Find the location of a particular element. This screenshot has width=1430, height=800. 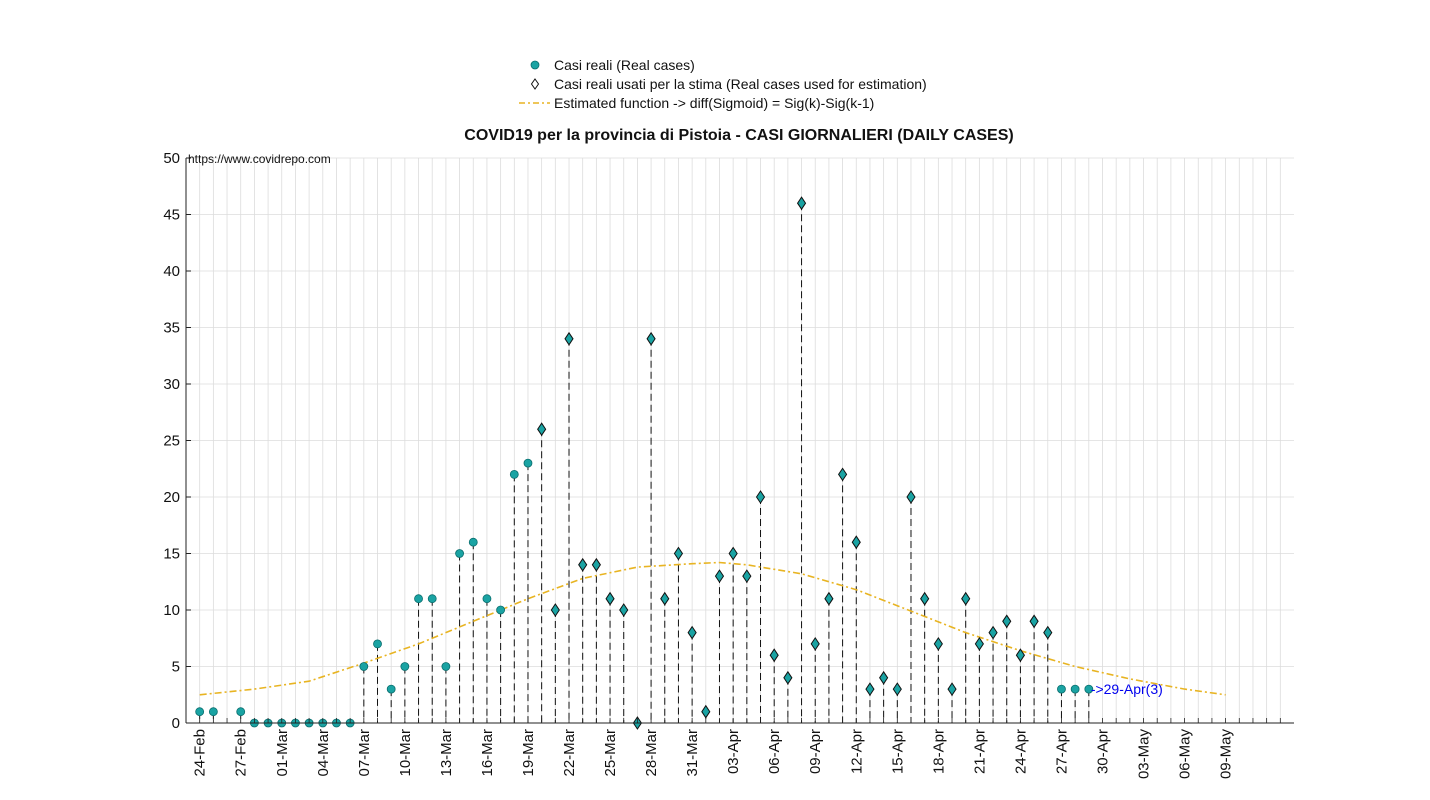

x-tick-label: 27-Apr is located at coordinates (1061, 751).